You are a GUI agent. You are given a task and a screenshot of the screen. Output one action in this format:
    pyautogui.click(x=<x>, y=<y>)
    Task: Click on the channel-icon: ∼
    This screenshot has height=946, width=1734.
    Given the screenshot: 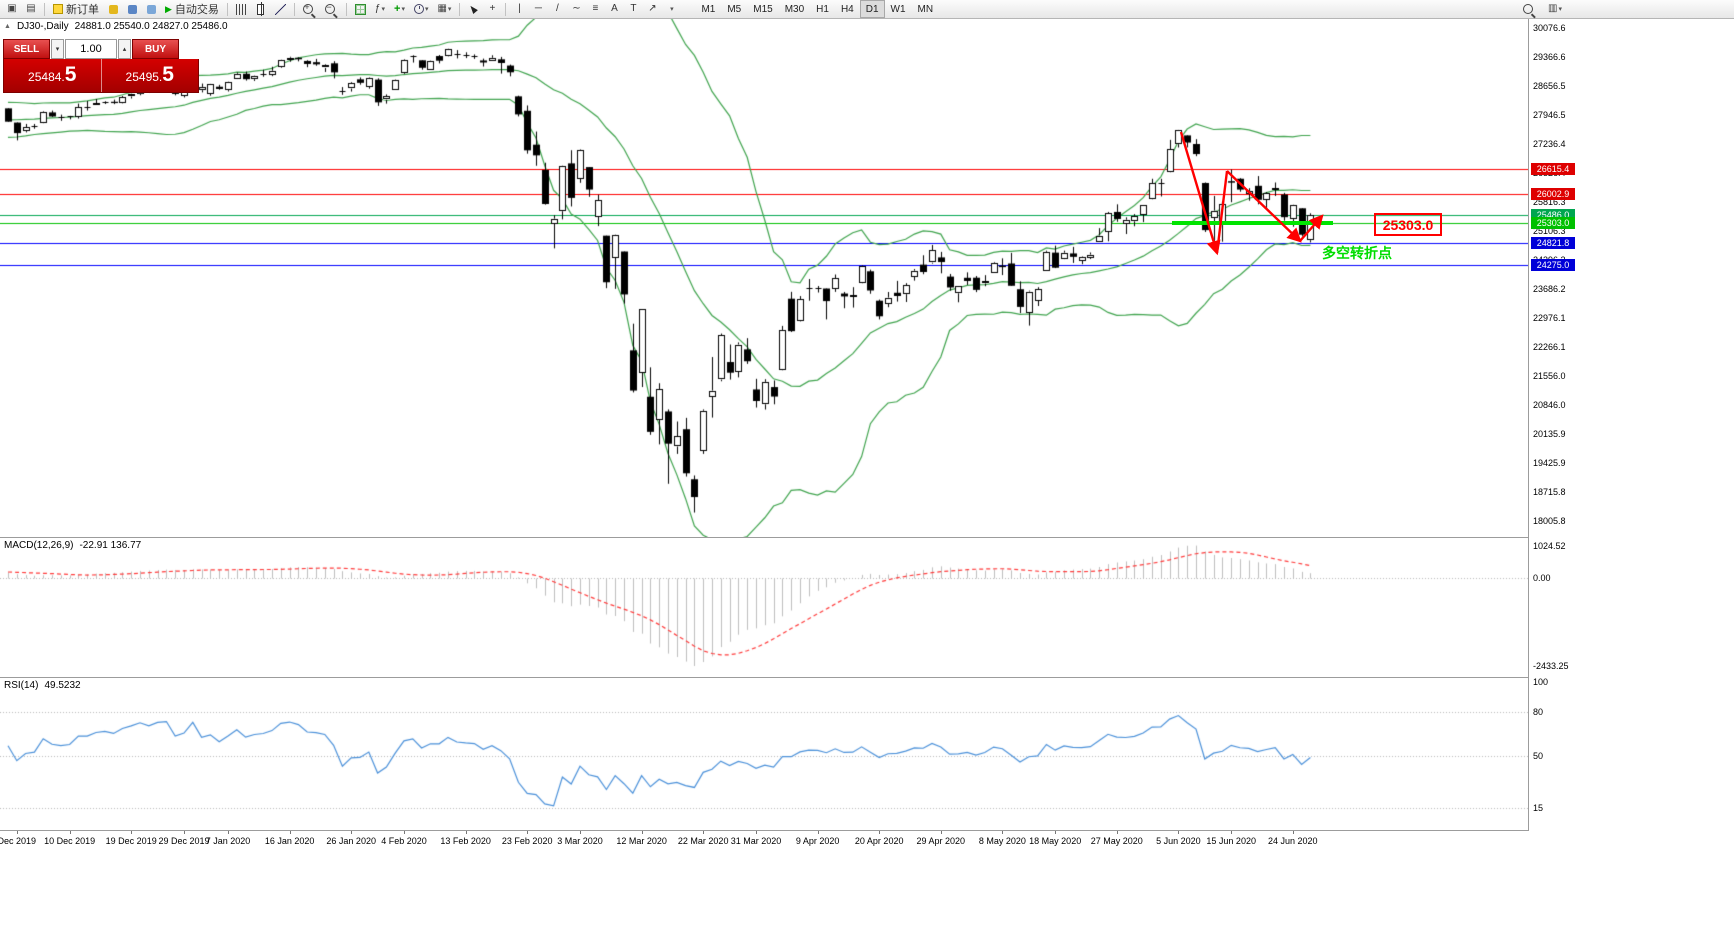 What is the action you would take?
    pyautogui.click(x=576, y=8)
    